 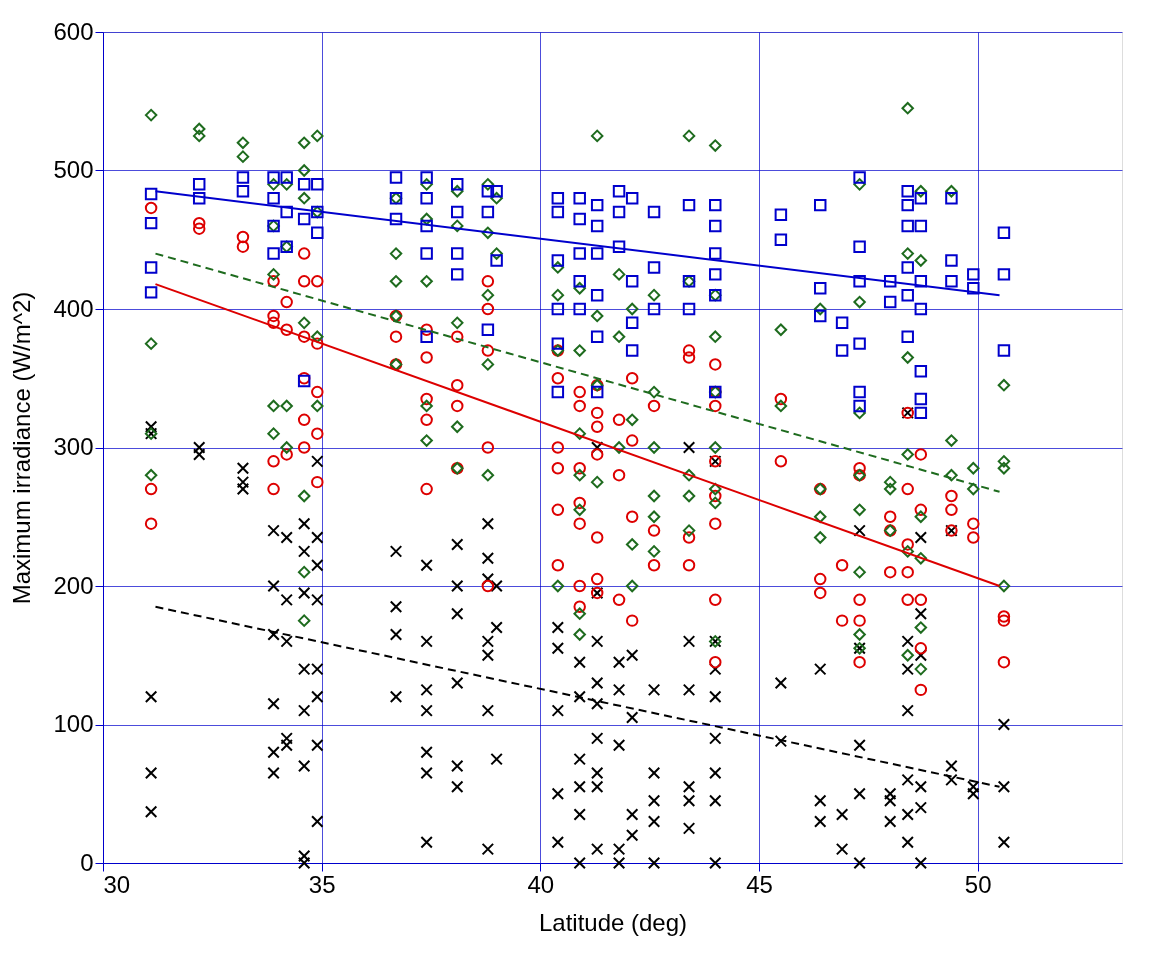 What do you see at coordinates (613, 922) in the screenshot?
I see `x-axis-title: Latitude (deg)` at bounding box center [613, 922].